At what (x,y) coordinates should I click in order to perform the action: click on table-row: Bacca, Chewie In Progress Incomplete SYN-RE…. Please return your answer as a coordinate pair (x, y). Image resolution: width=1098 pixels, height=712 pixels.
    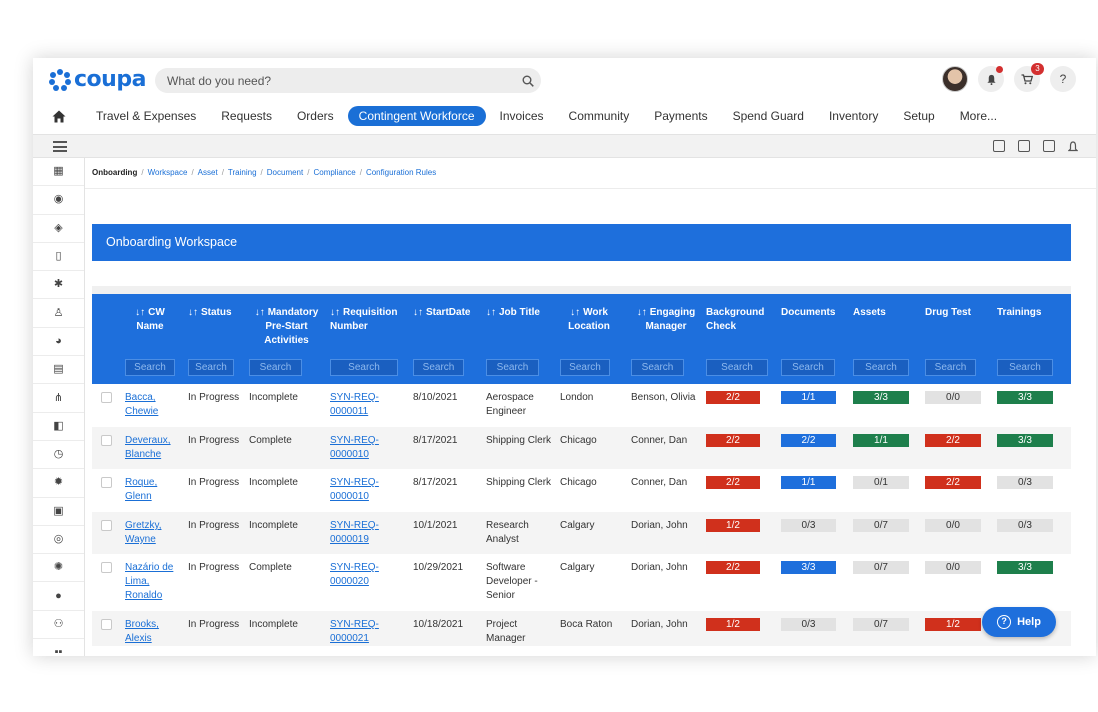
    Looking at the image, I should click on (581, 405).